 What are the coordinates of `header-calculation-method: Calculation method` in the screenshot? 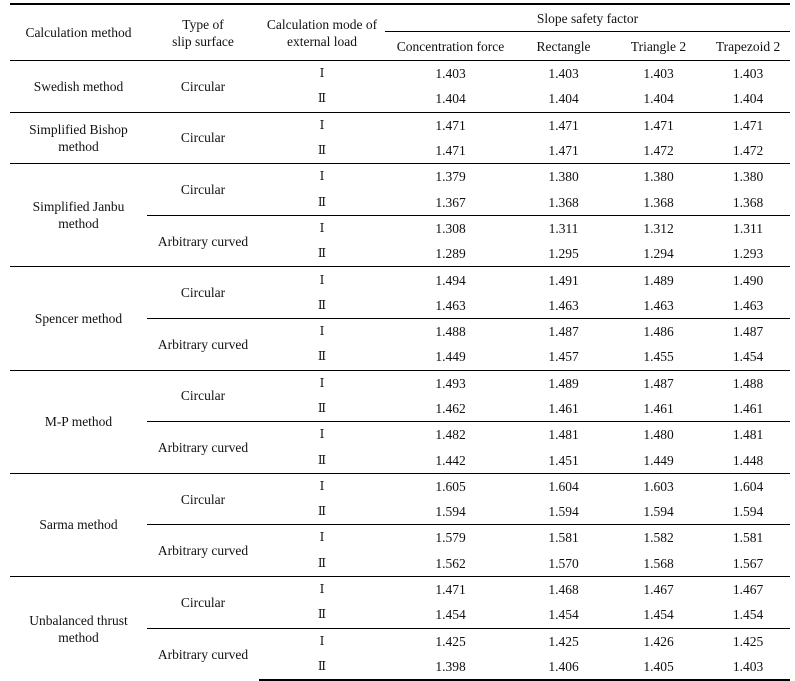 It's located at (78, 32).